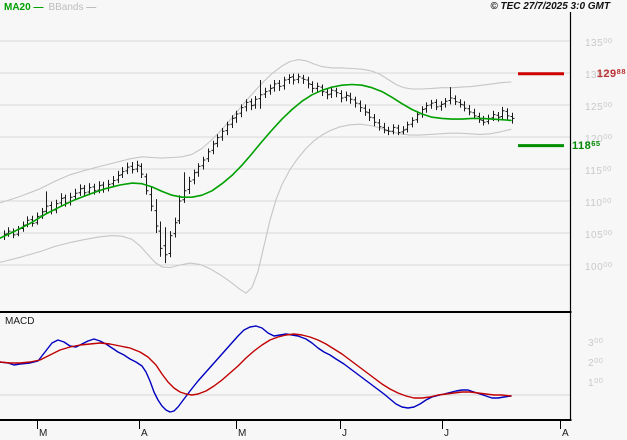 The width and height of the screenshot is (627, 440). I want to click on legend-item-bbands: BBands —, so click(72, 7).